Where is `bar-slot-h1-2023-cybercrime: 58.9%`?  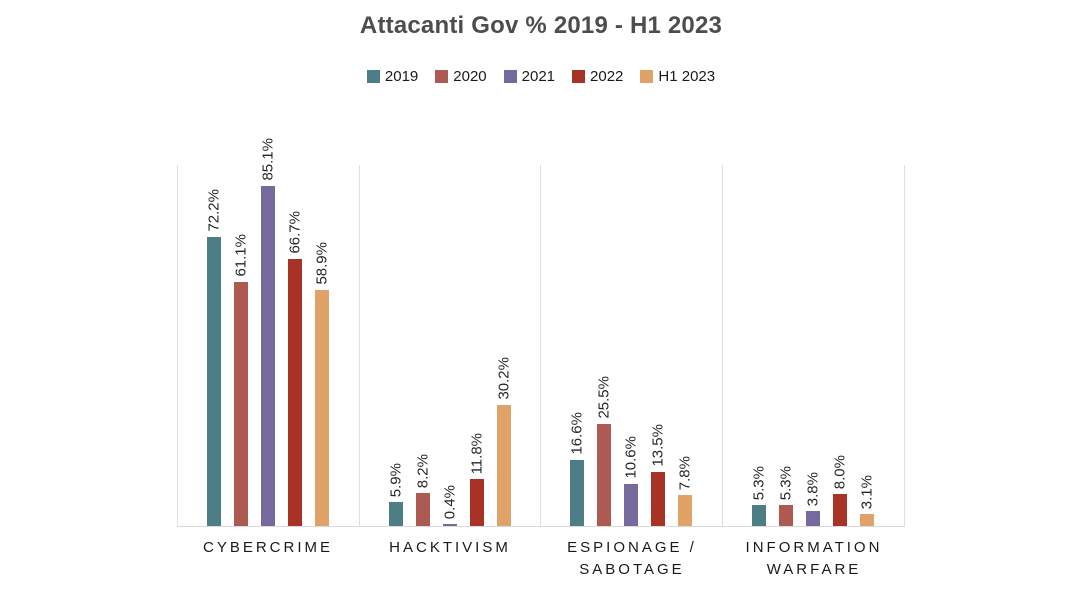 bar-slot-h1-2023-cybercrime: 58.9% is located at coordinates (322, 345).